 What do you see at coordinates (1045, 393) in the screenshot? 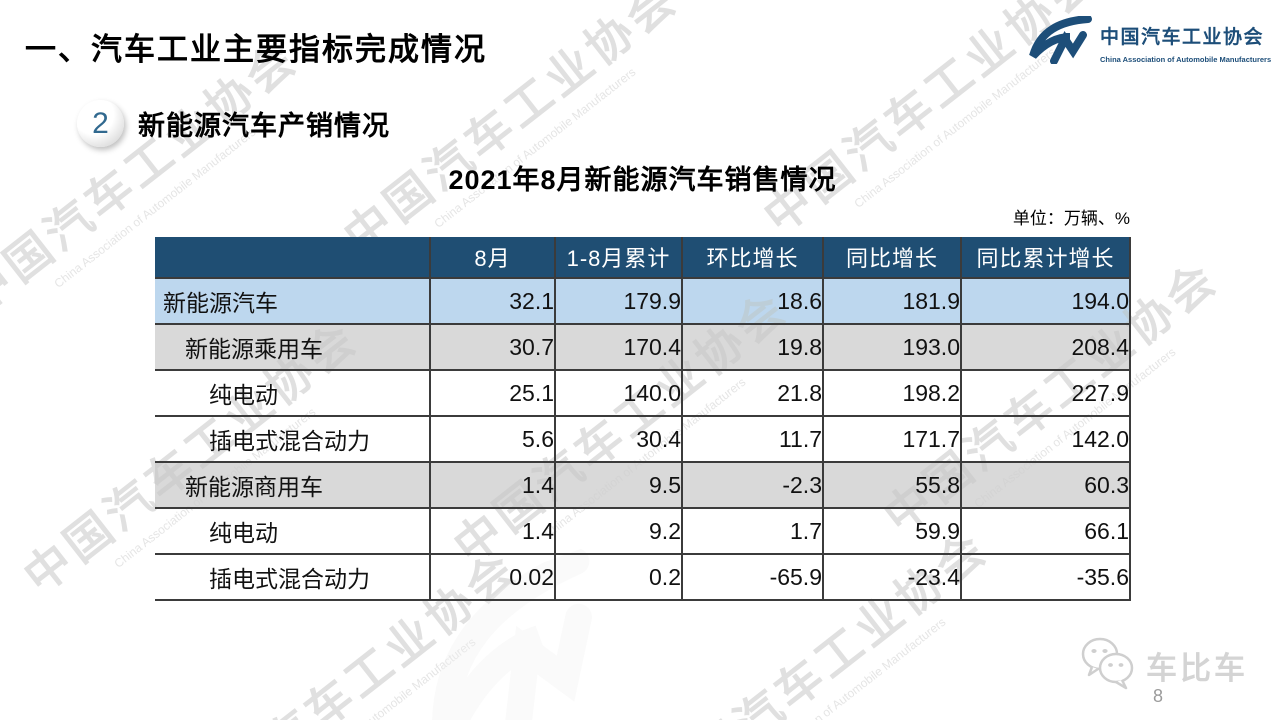
I see `cell-value: 227.9` at bounding box center [1045, 393].